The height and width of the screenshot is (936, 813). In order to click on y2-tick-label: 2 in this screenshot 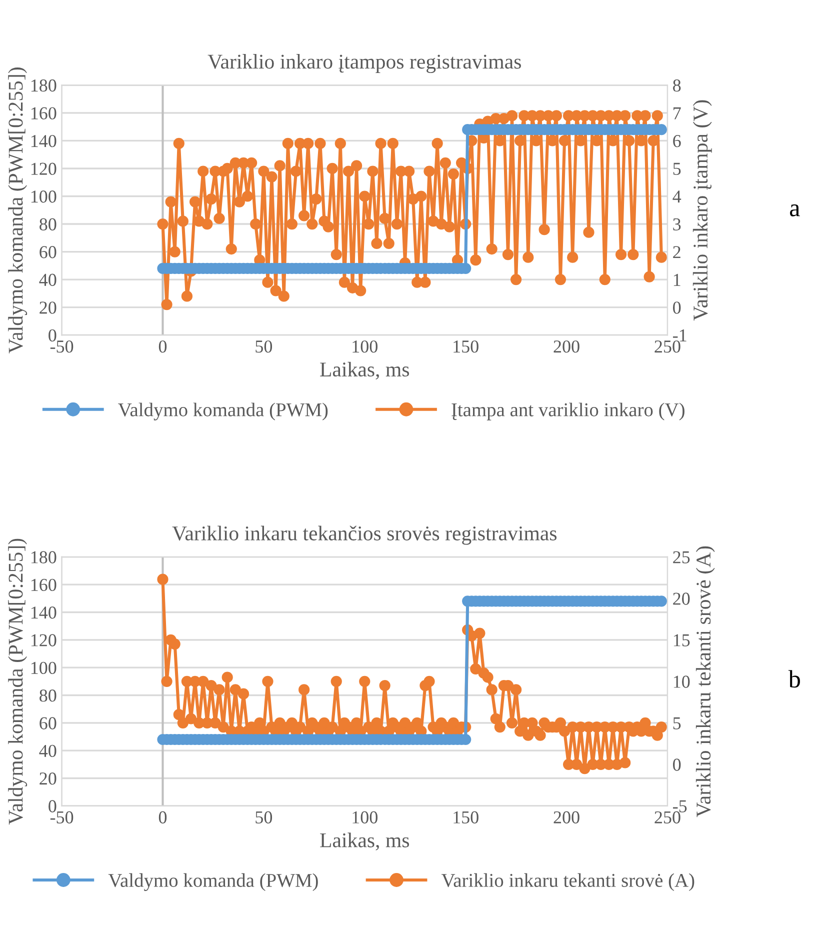, I will do `click(676, 252)`.